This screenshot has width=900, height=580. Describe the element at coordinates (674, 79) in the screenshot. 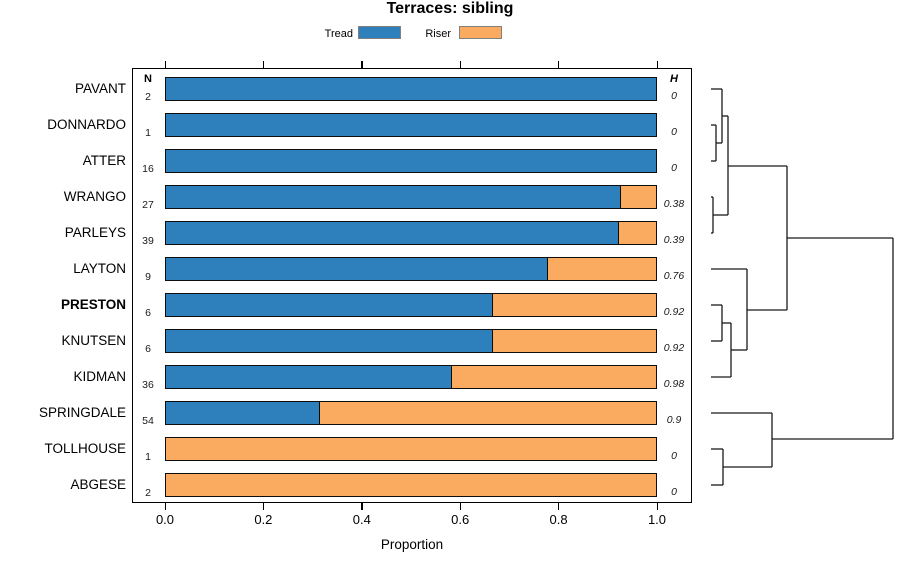

I see `h-column-header: H` at that location.